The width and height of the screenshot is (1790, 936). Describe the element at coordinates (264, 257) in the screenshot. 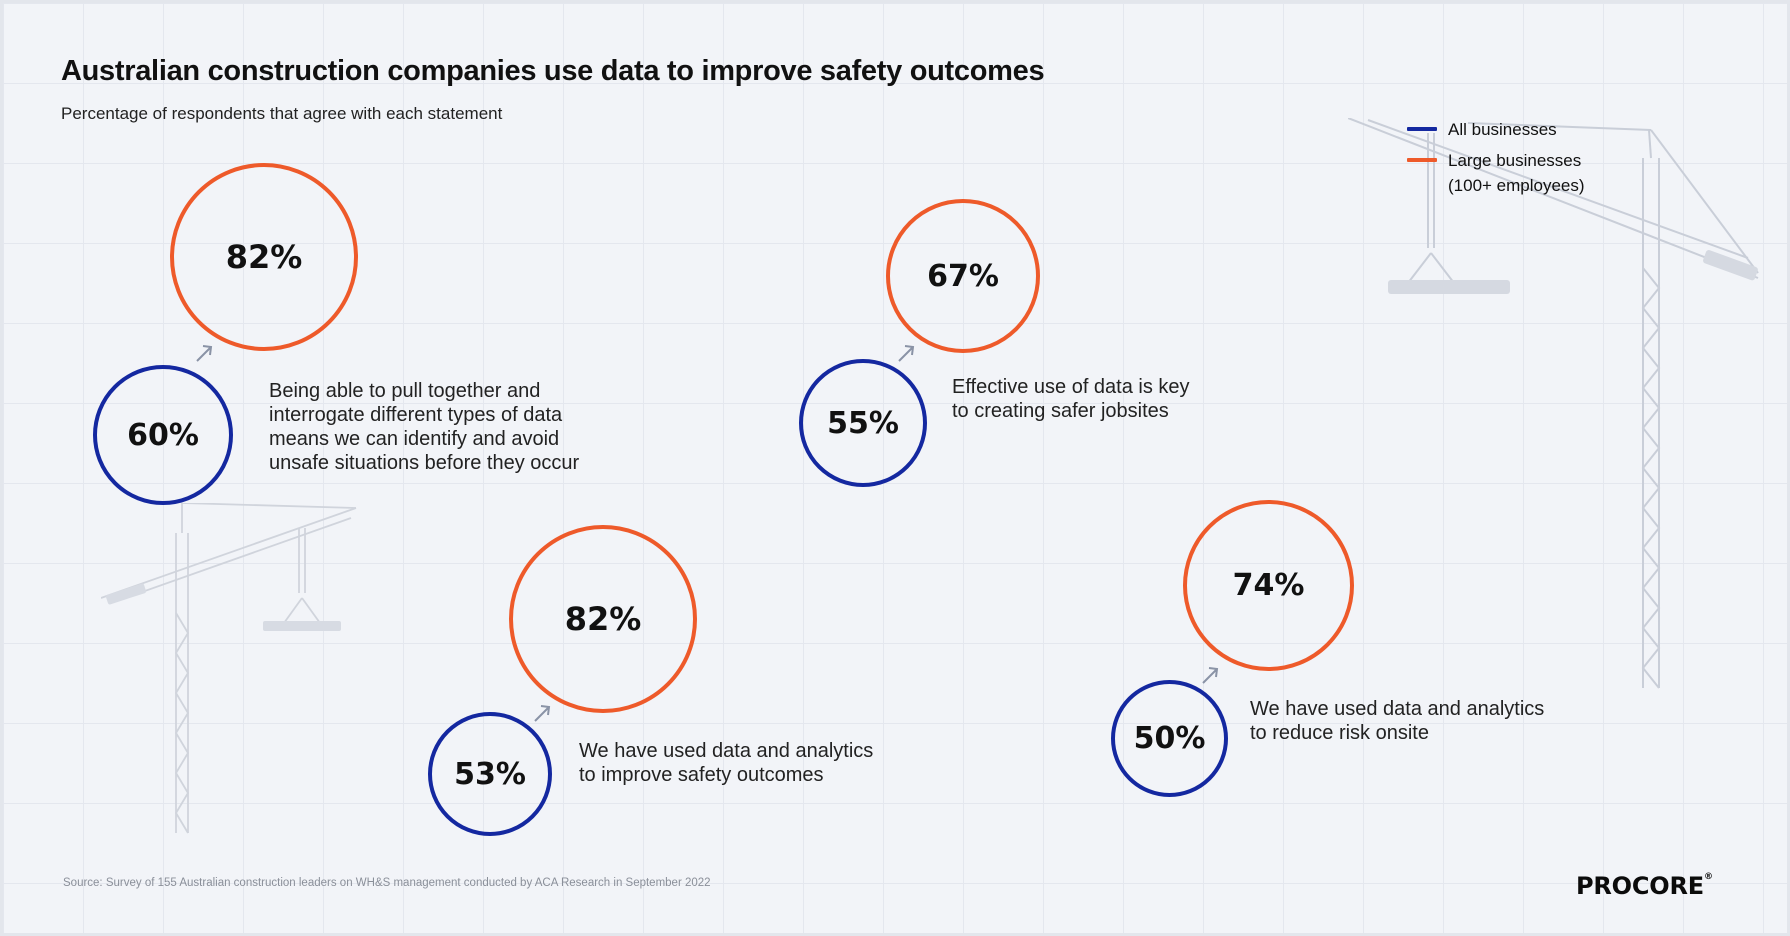

I see `bubble-large-1: 82%` at that location.